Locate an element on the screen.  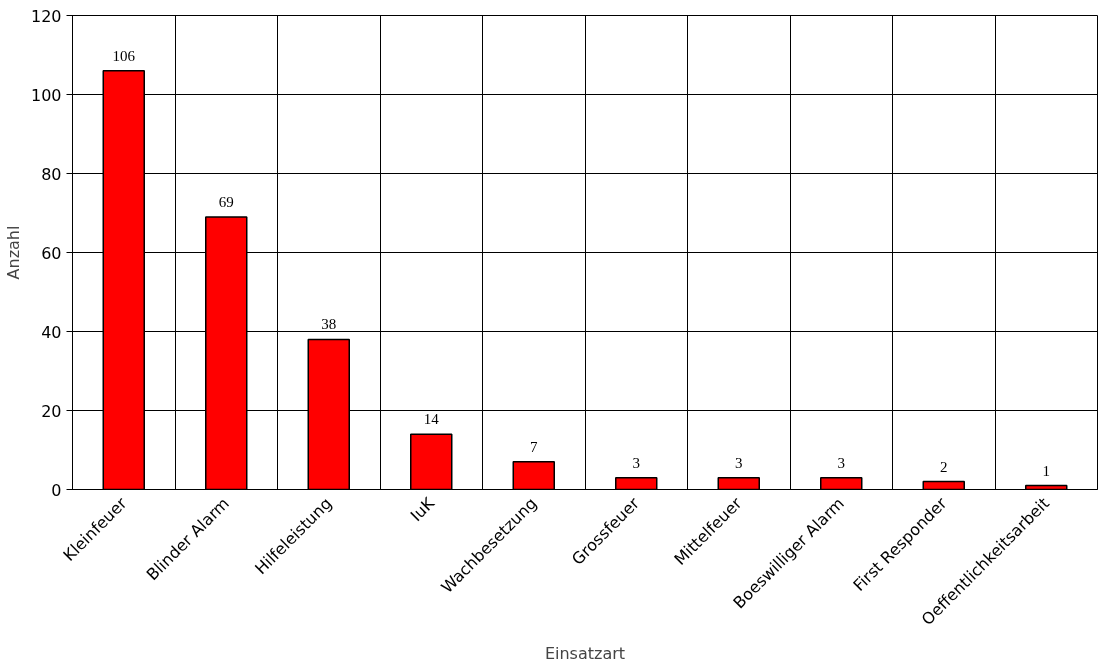
y-tick-label: 60 is located at coordinates (51, 253).